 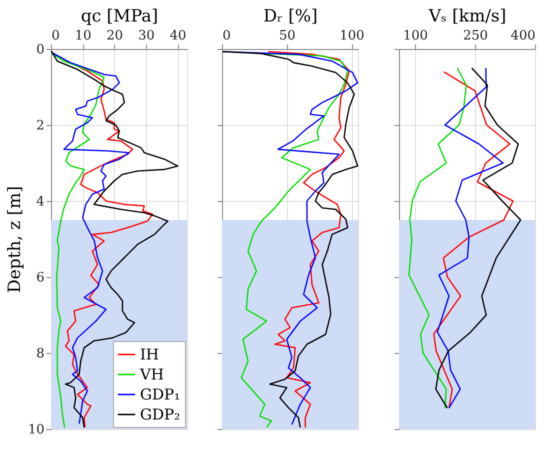 What do you see at coordinates (146, 36) in the screenshot?
I see `x-tick-label: 30` at bounding box center [146, 36].